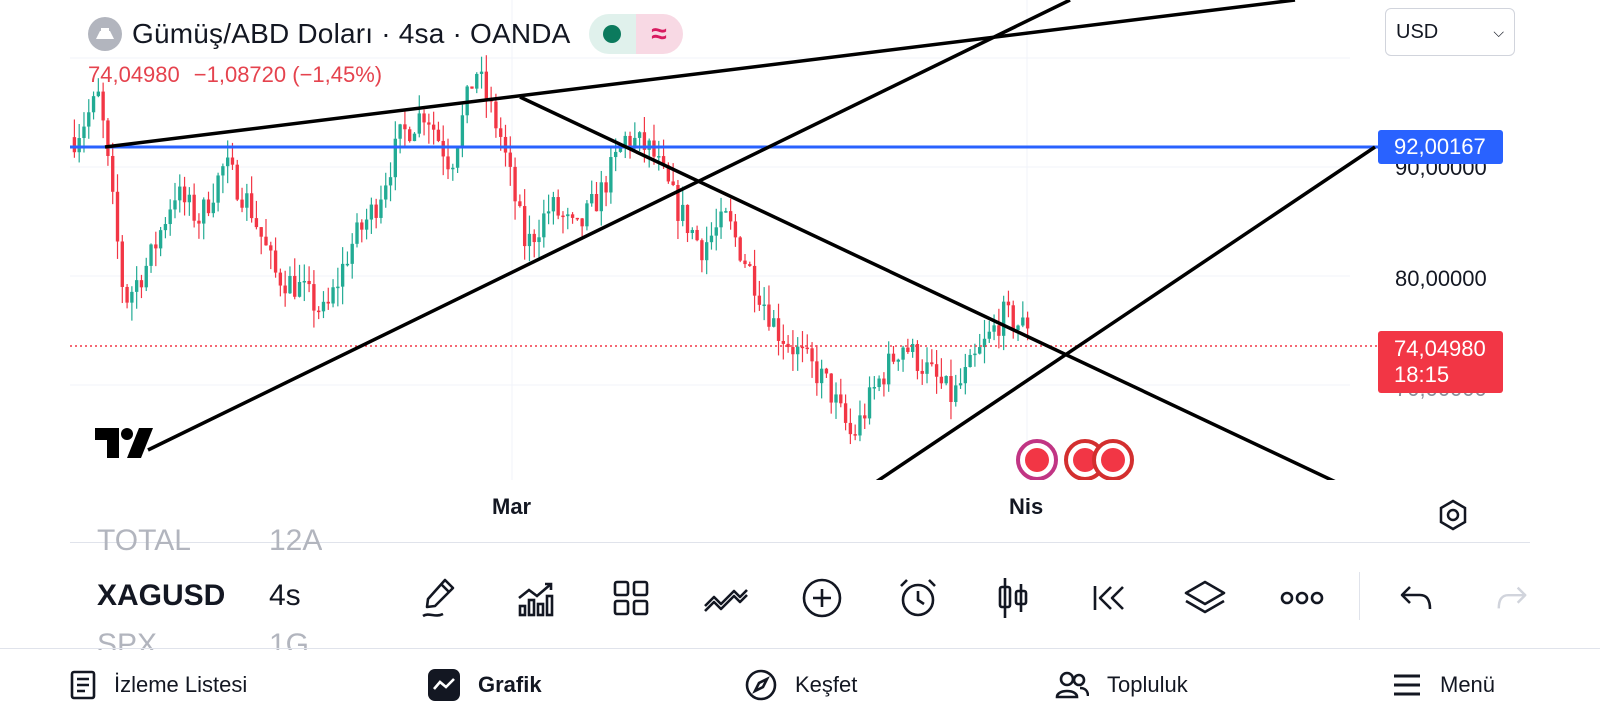  Describe the element at coordinates (485, 685) in the screenshot. I see `nav-chart: Grafik` at that location.